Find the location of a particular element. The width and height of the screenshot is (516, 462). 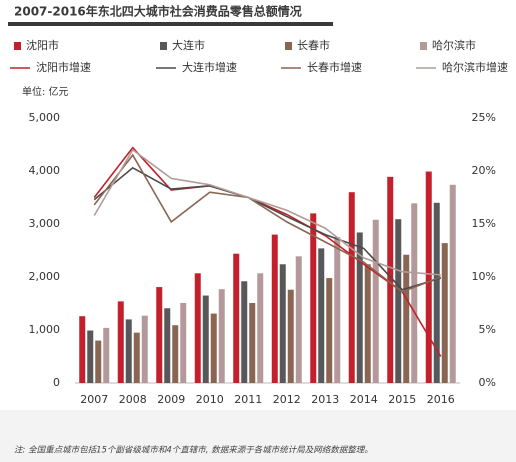

chart-title: 2007-2016年东北四大城市社会消费品零售总额情况 is located at coordinates (158, 11).